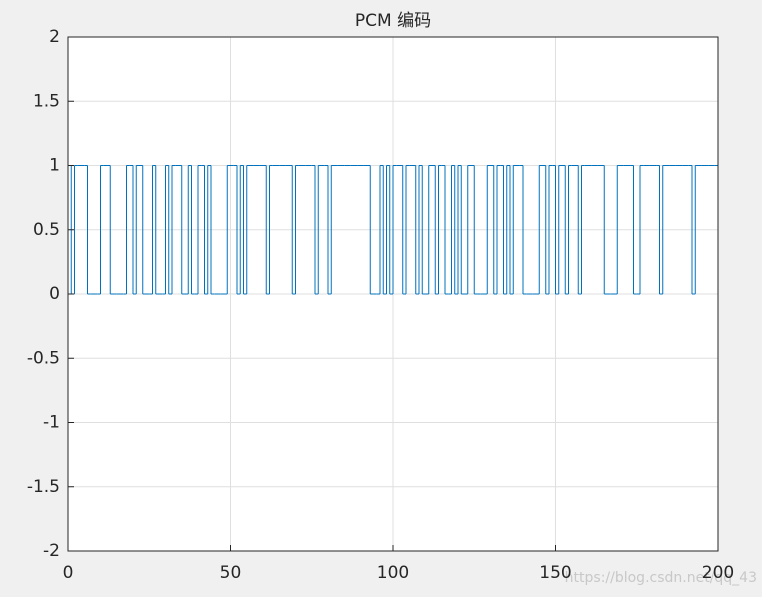  What do you see at coordinates (68, 573) in the screenshot?
I see `x-tick-label: 0` at bounding box center [68, 573].